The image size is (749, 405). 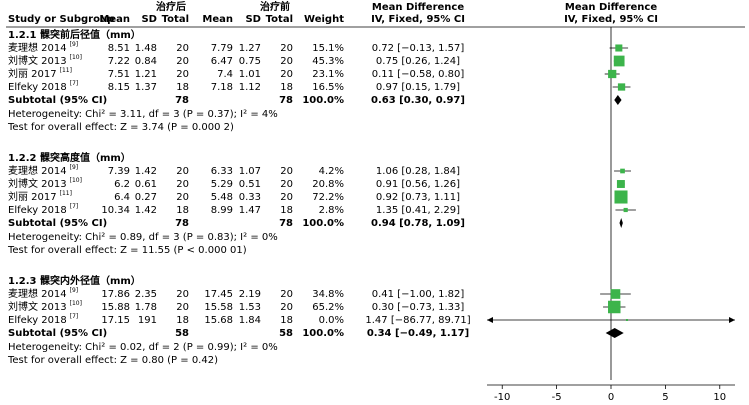 What do you see at coordinates (66, 70) in the screenshot?
I see `reference: [11]` at bounding box center [66, 70].